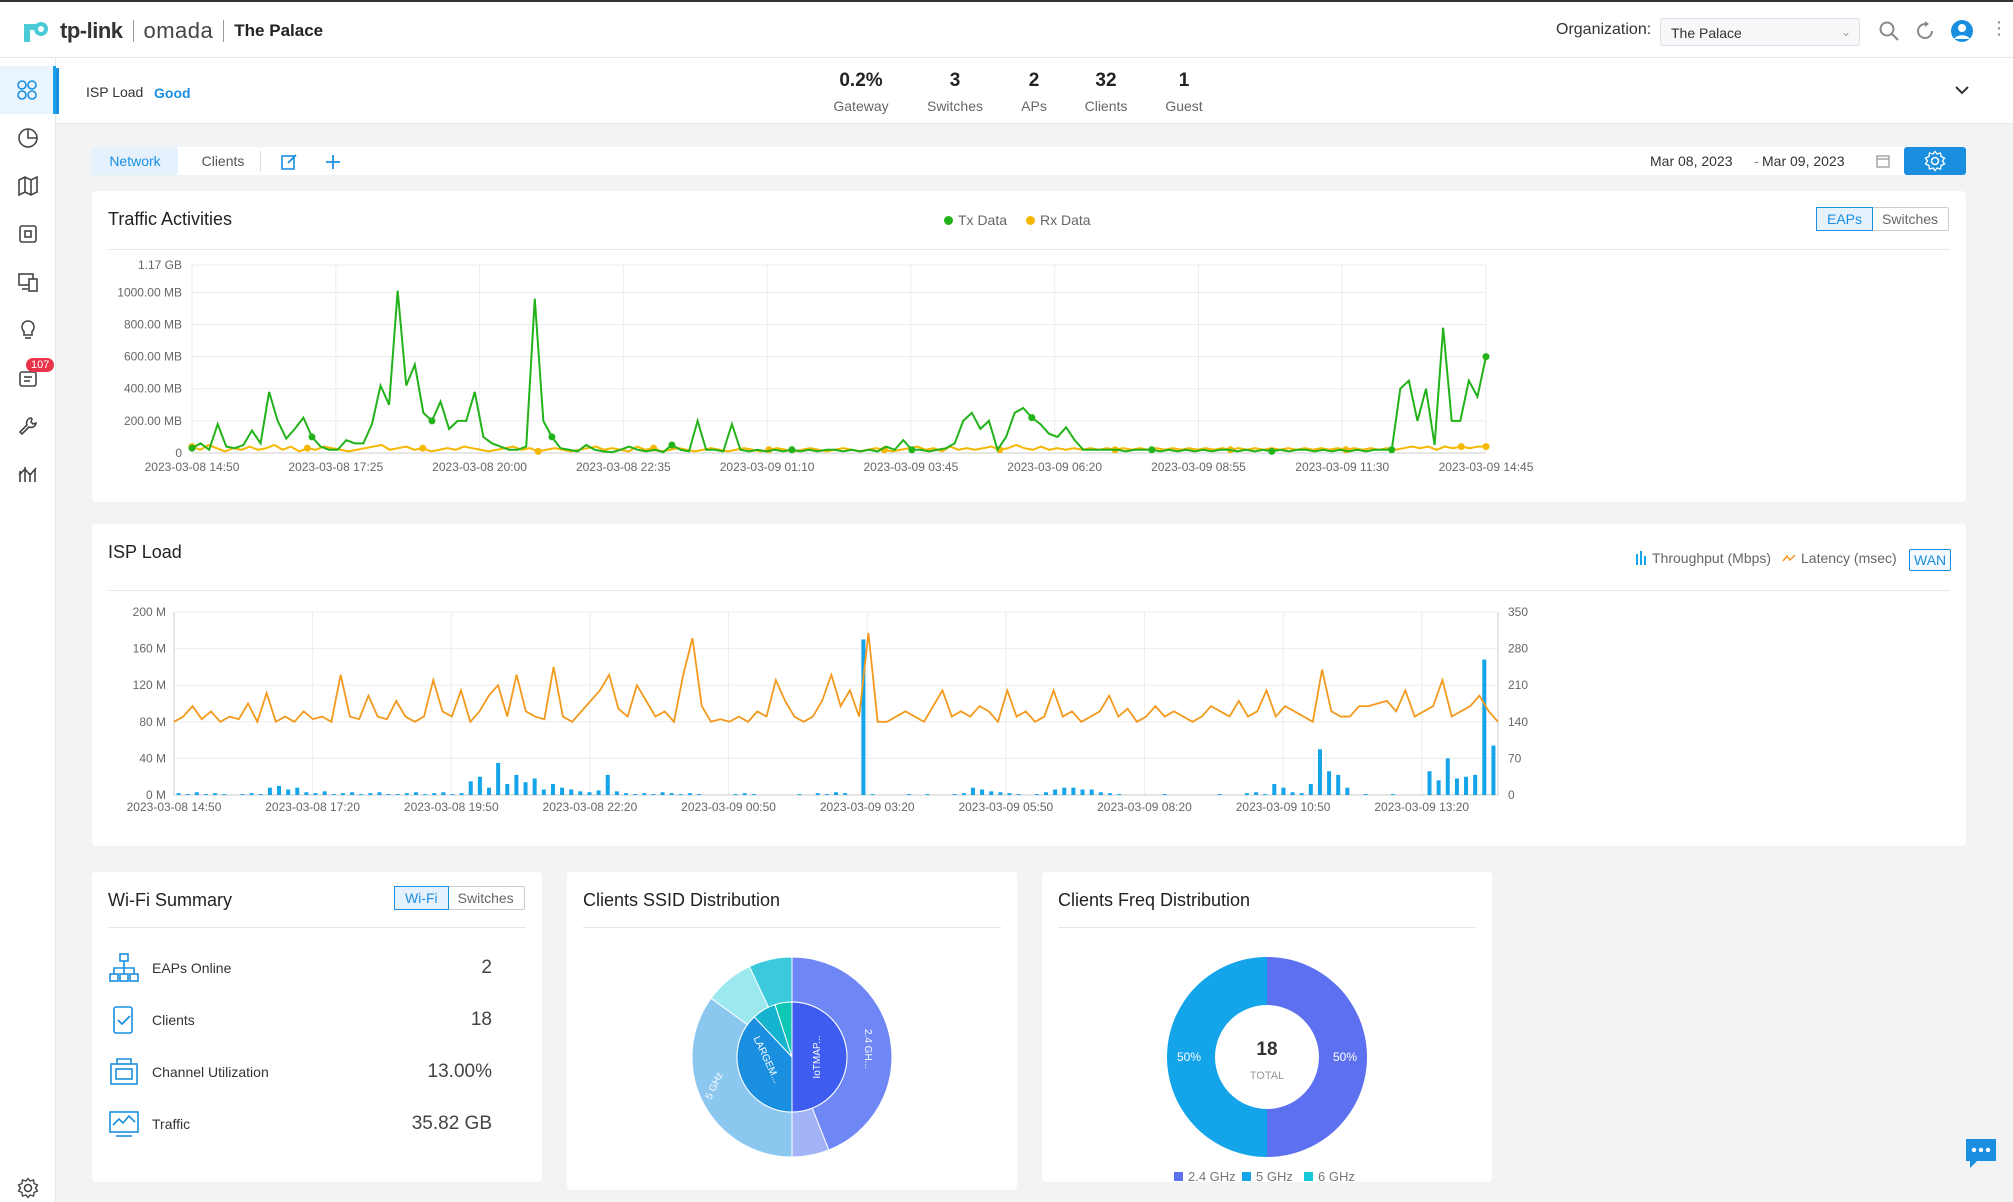 The width and height of the screenshot is (2013, 1202). Describe the element at coordinates (1845, 219) in the screenshot. I see `toggle-eaps: EAPs` at that location.